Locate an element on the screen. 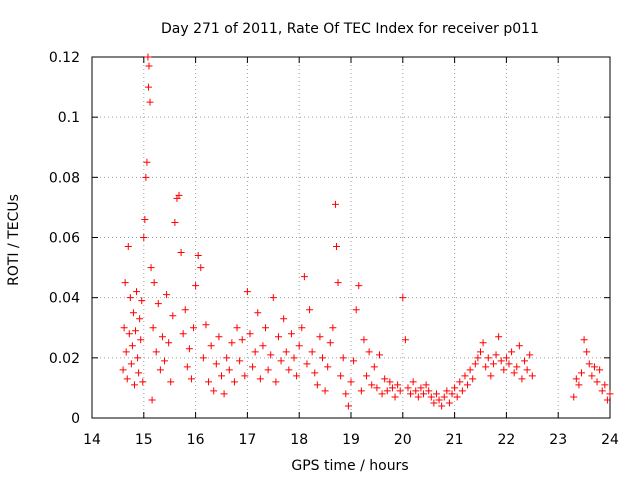 The image size is (640, 480). x-tick-label: 23 is located at coordinates (558, 440).